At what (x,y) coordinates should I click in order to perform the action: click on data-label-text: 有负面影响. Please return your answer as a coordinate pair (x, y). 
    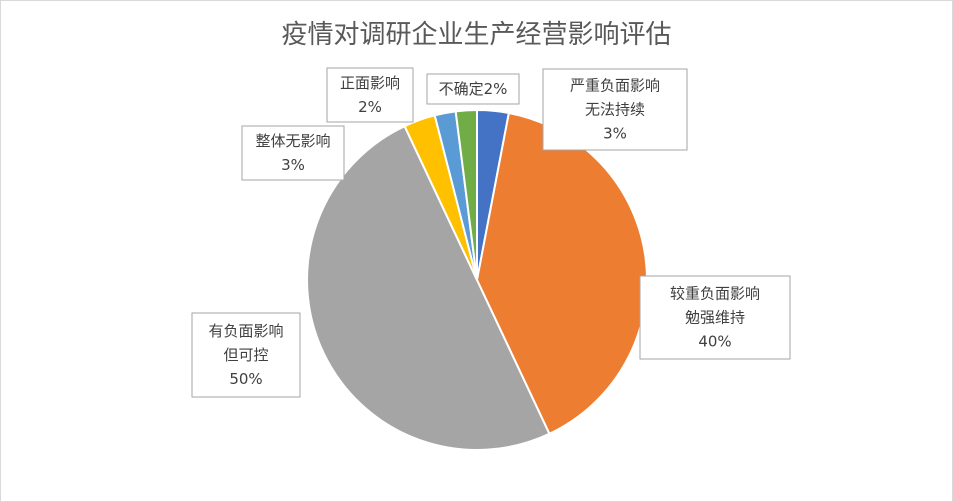
    Looking at the image, I should click on (245, 331).